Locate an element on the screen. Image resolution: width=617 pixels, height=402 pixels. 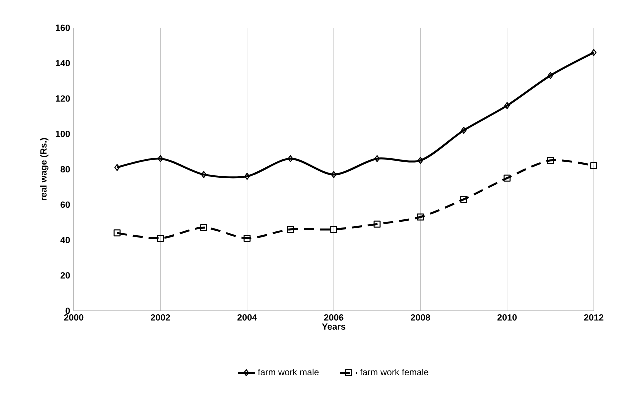
x-tick-label: 2002 is located at coordinates (160, 317).